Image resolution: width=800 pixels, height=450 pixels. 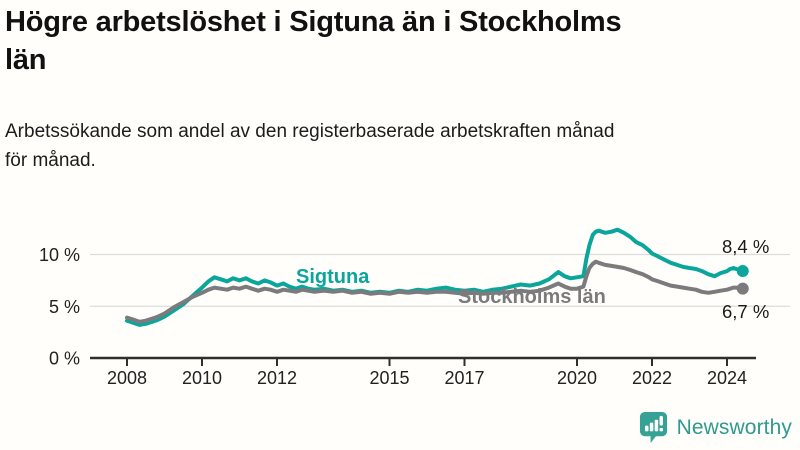 What do you see at coordinates (127, 378) in the screenshot?
I see `x-tick-label-2008: 2008` at bounding box center [127, 378].